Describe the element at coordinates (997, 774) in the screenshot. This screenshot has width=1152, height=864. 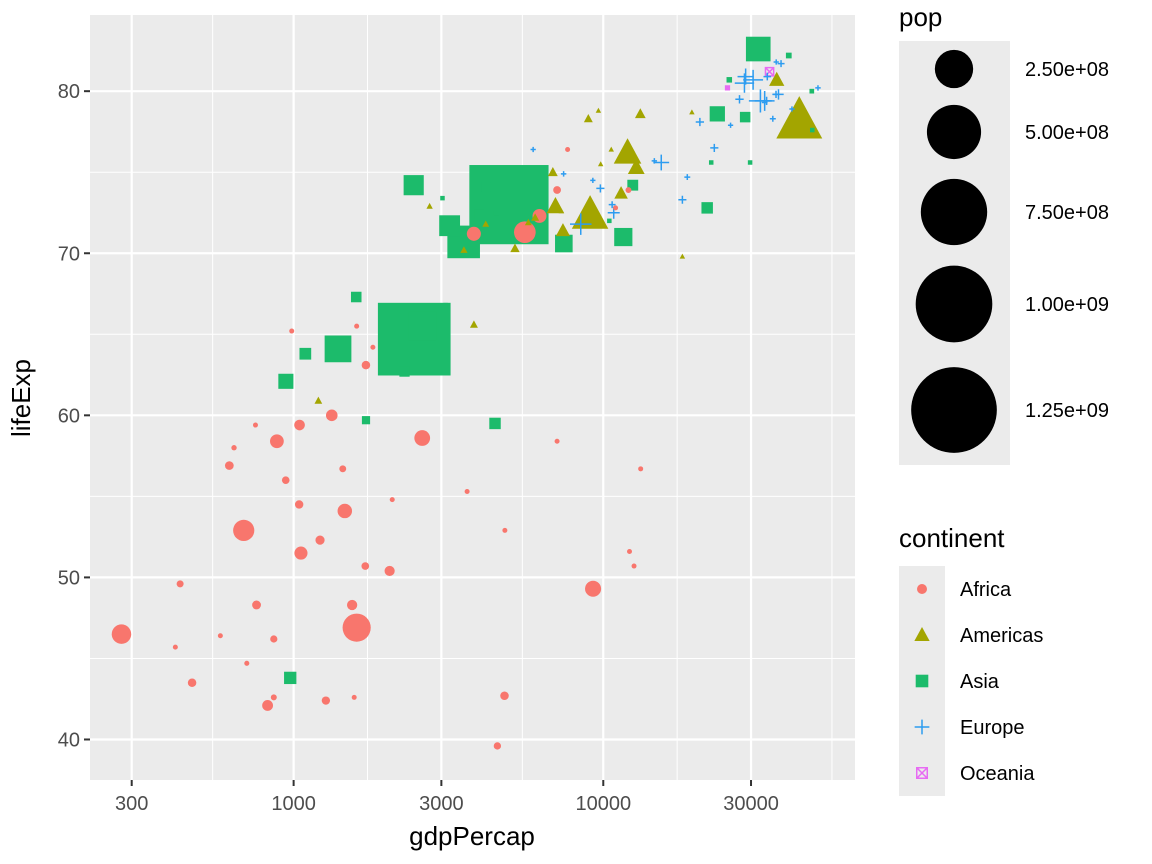
I see `color-legend-label: Oceania` at that location.